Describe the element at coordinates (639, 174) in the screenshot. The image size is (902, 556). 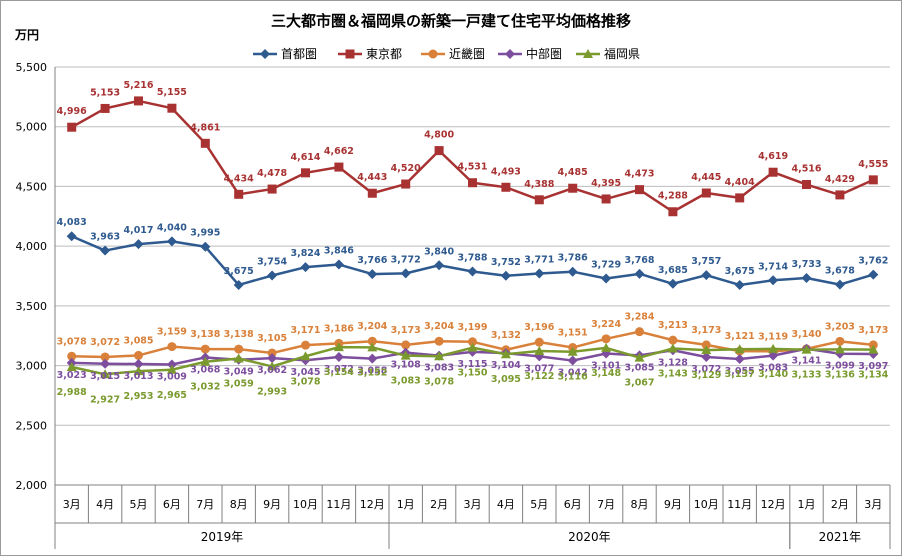
I see `data-label: 4,473` at that location.